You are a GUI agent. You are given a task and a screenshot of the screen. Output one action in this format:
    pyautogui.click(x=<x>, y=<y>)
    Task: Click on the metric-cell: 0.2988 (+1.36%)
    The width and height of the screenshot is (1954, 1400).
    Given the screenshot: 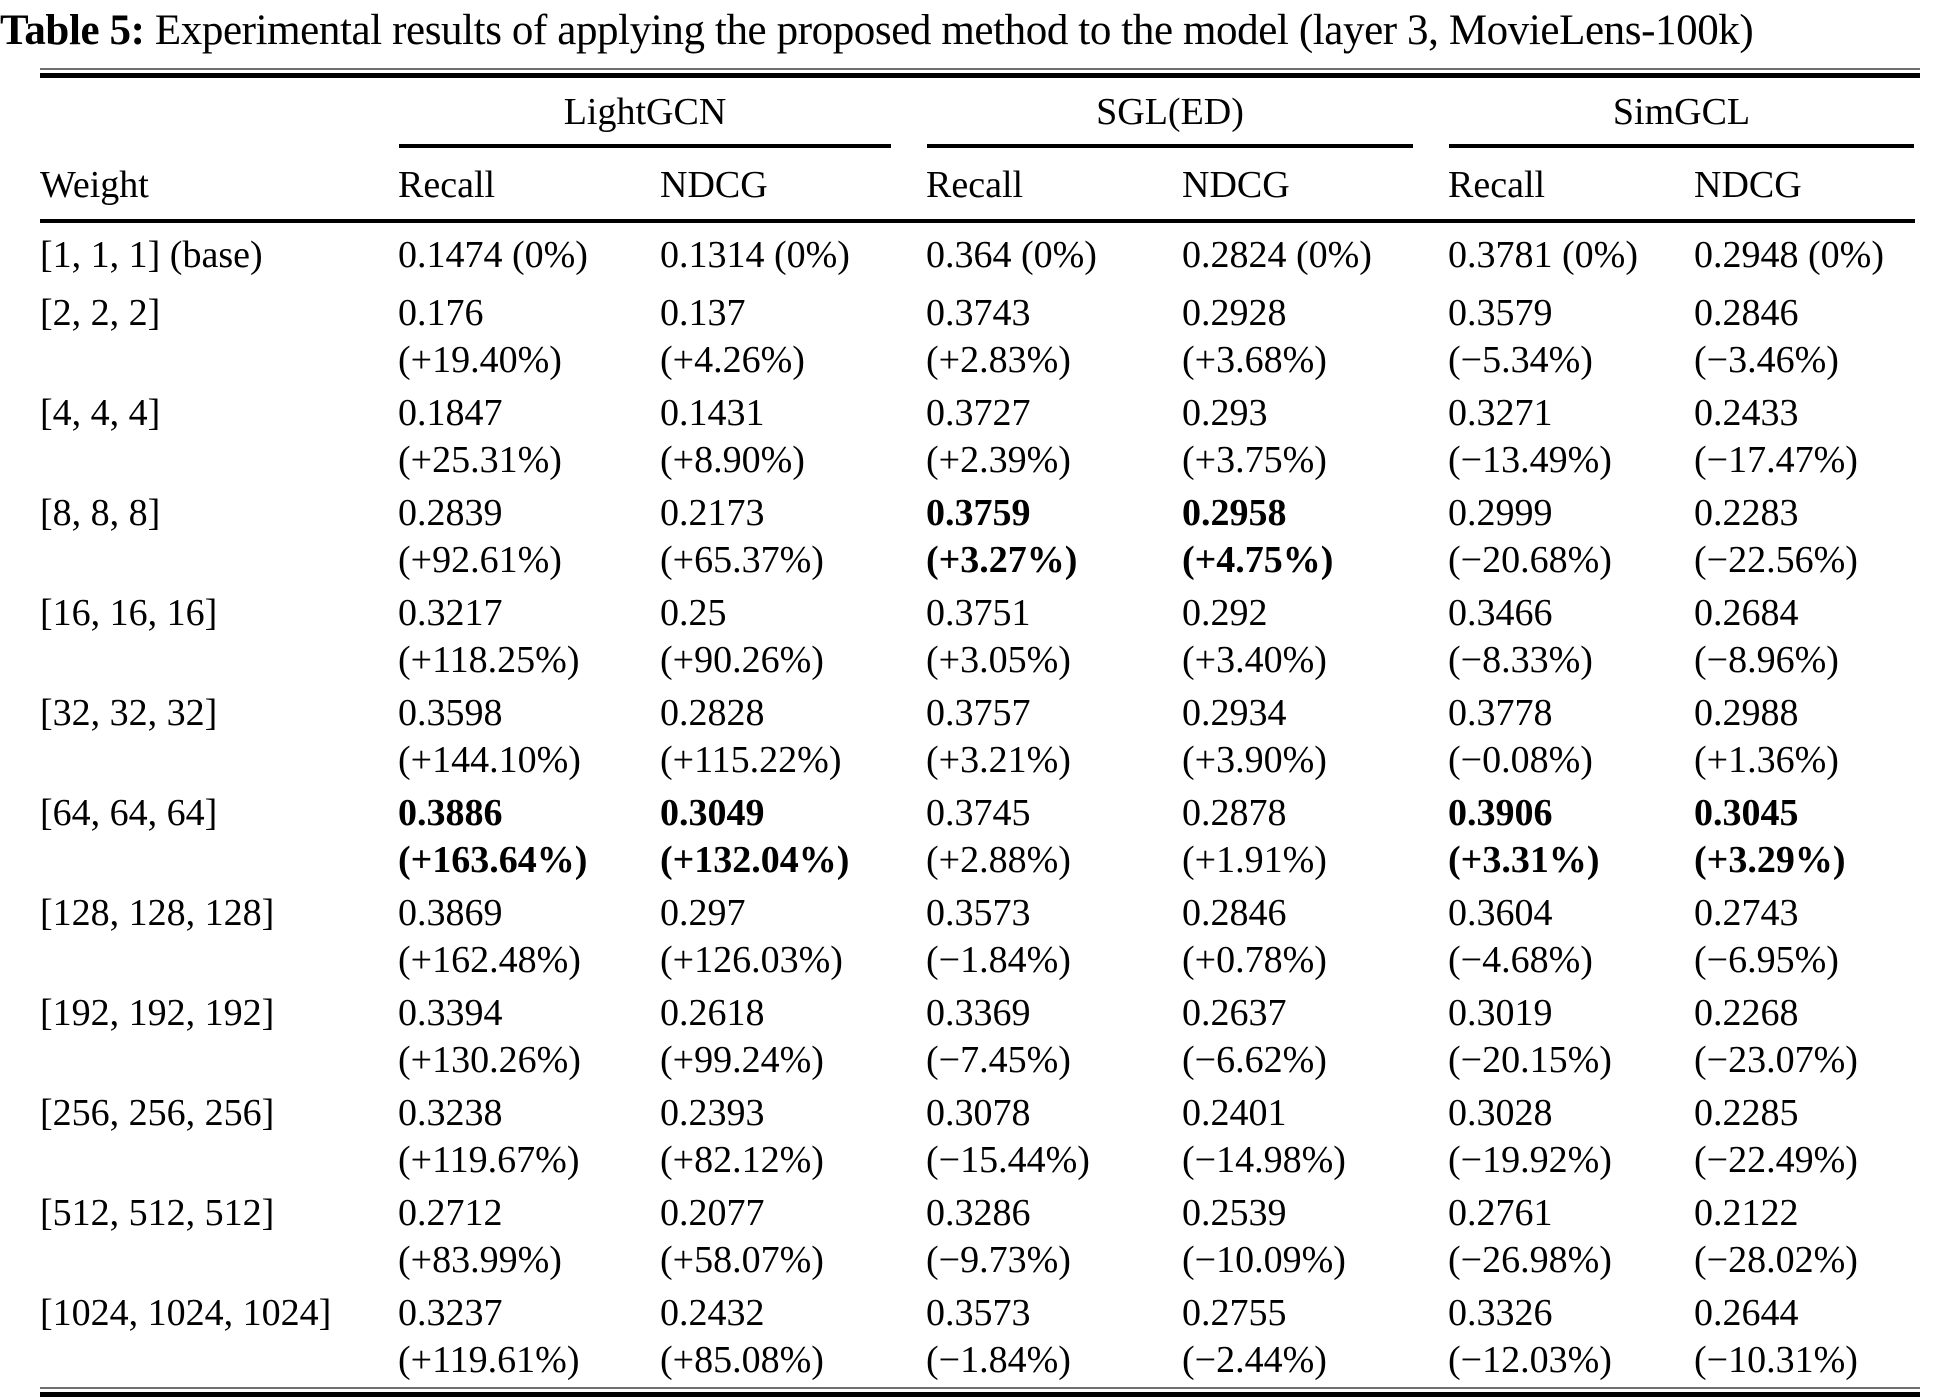 What is the action you would take?
    pyautogui.click(x=1804, y=737)
    